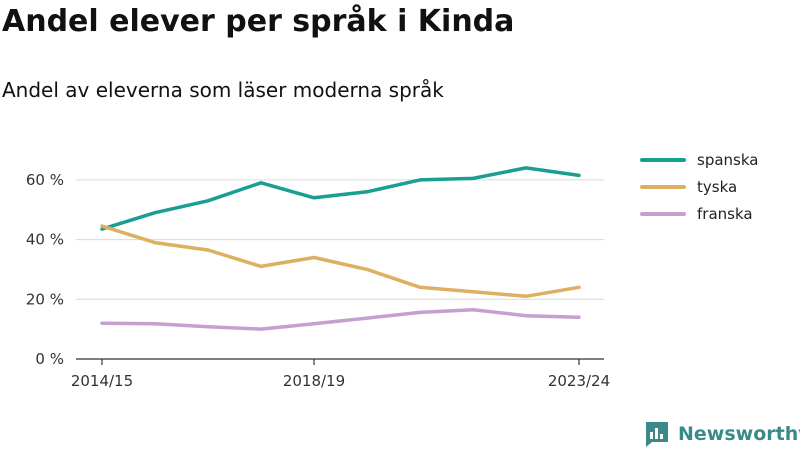  I want to click on page-title: Andel elever per språk i Kinda, so click(258, 21).